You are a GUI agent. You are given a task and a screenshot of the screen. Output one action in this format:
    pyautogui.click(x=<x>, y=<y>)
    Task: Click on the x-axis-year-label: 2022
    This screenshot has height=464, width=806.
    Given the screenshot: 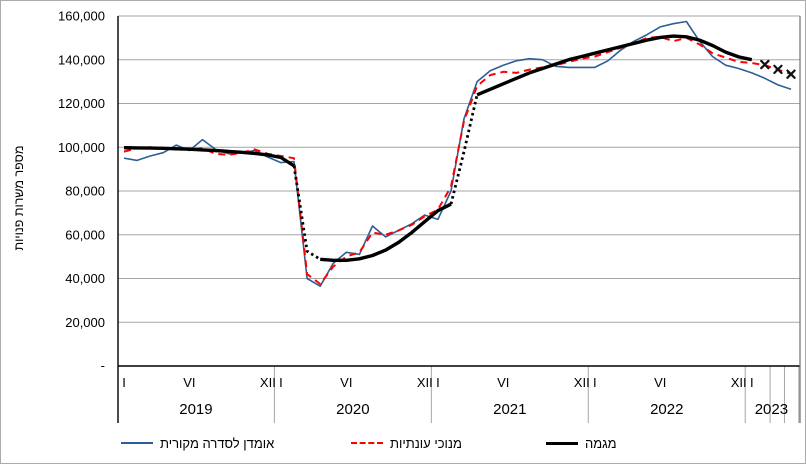 What is the action you would take?
    pyautogui.click(x=666, y=409)
    